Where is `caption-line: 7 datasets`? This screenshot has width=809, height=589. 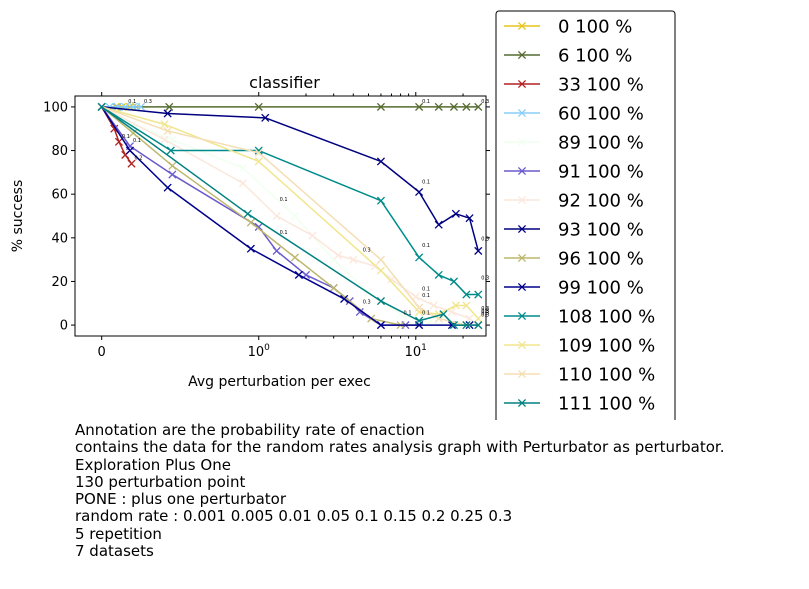
caption-line: 7 datasets is located at coordinates (114, 551).